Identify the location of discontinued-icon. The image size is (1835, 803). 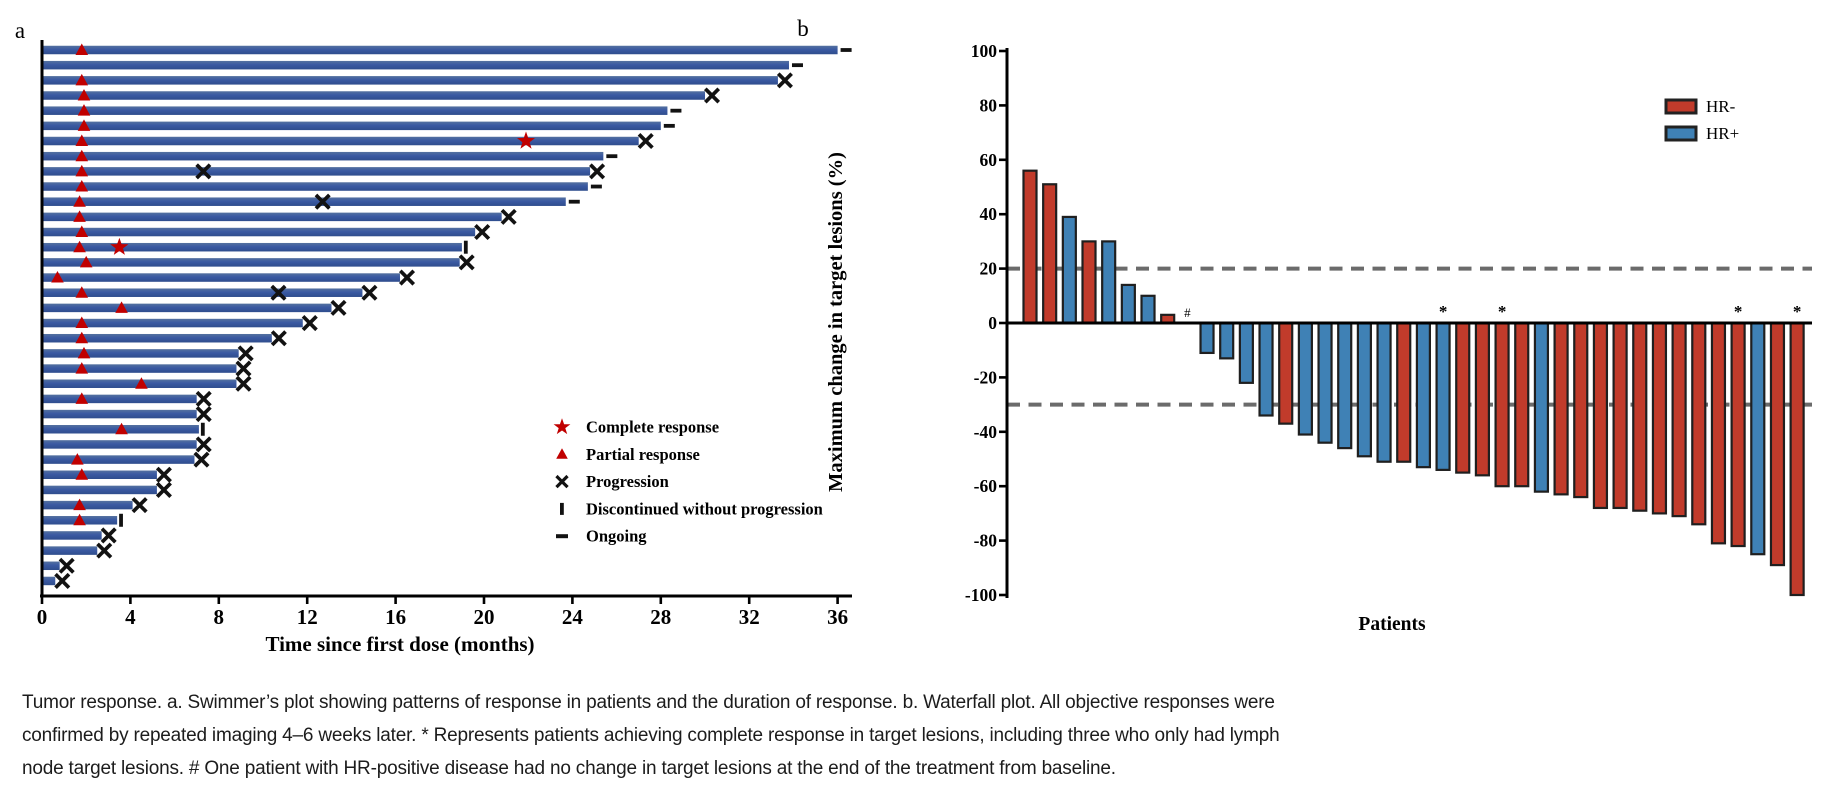
(562, 508).